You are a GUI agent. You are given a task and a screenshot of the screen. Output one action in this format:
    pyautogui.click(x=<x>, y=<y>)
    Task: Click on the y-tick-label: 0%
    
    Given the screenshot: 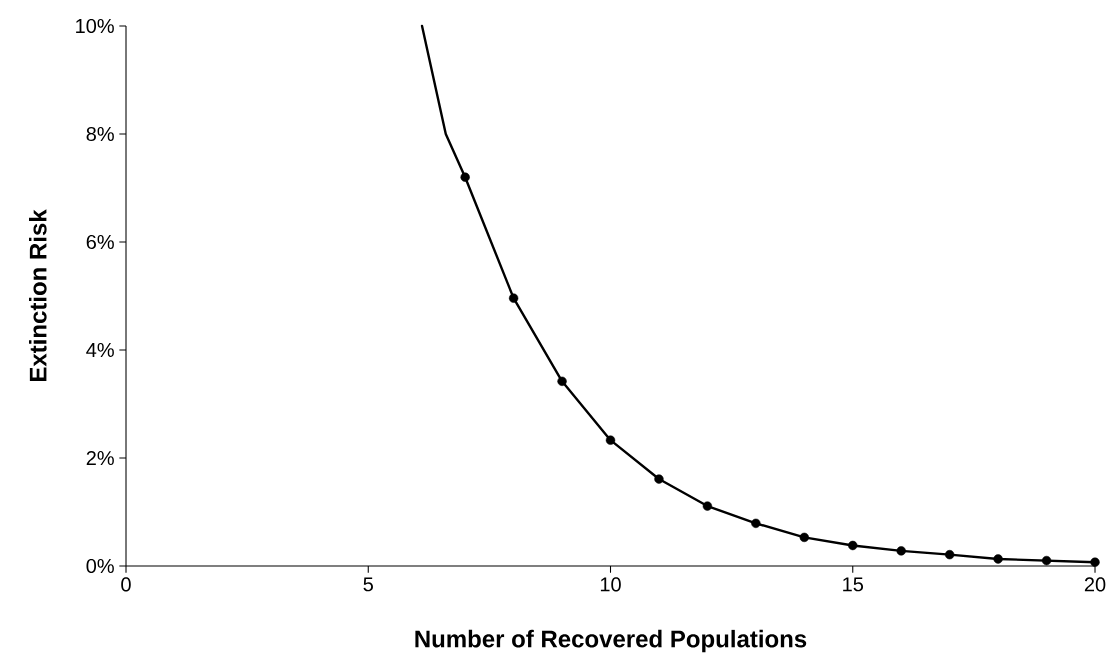 What is the action you would take?
    pyautogui.click(x=100, y=566)
    